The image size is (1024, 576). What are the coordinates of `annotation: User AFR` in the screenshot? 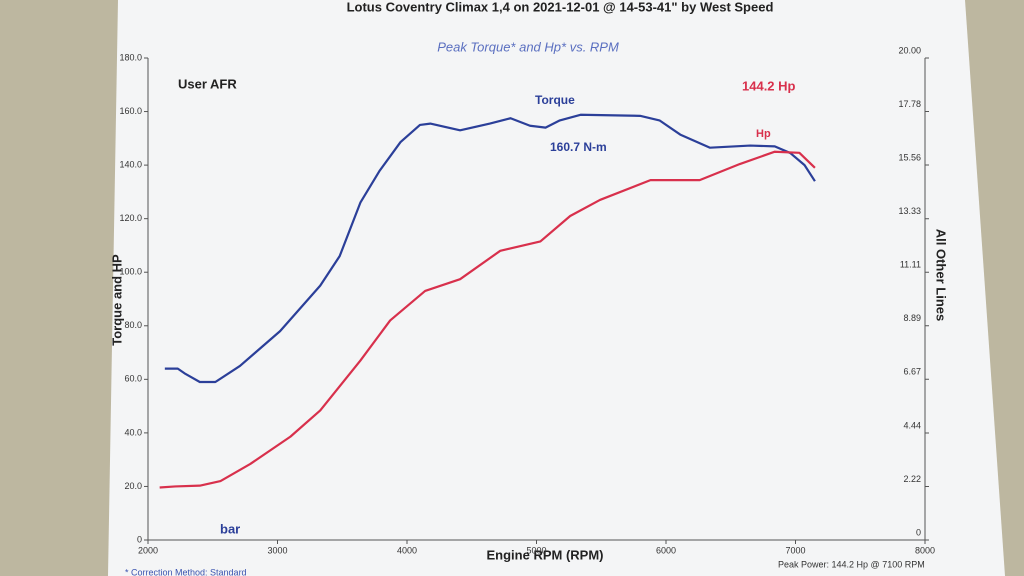 It's located at (207, 83).